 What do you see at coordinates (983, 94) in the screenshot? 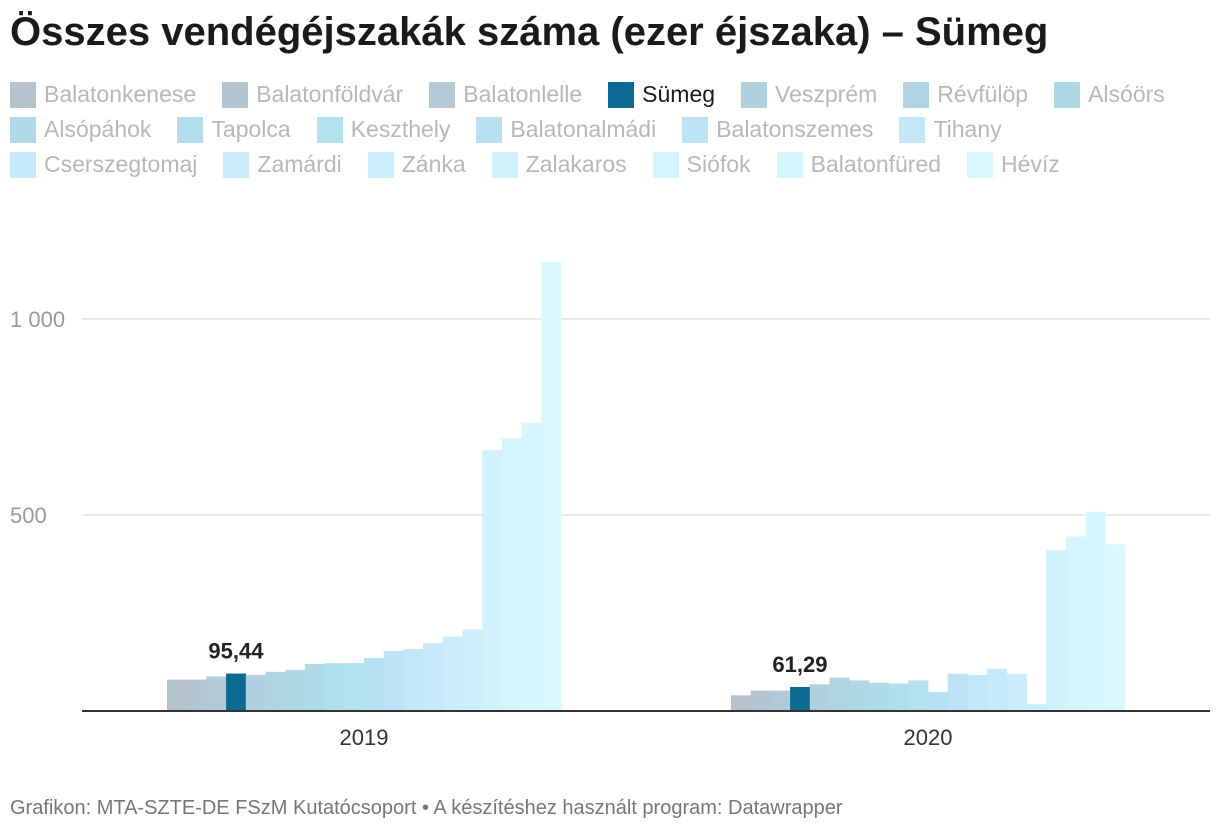
I see `legend-label: Révfülöp` at bounding box center [983, 94].